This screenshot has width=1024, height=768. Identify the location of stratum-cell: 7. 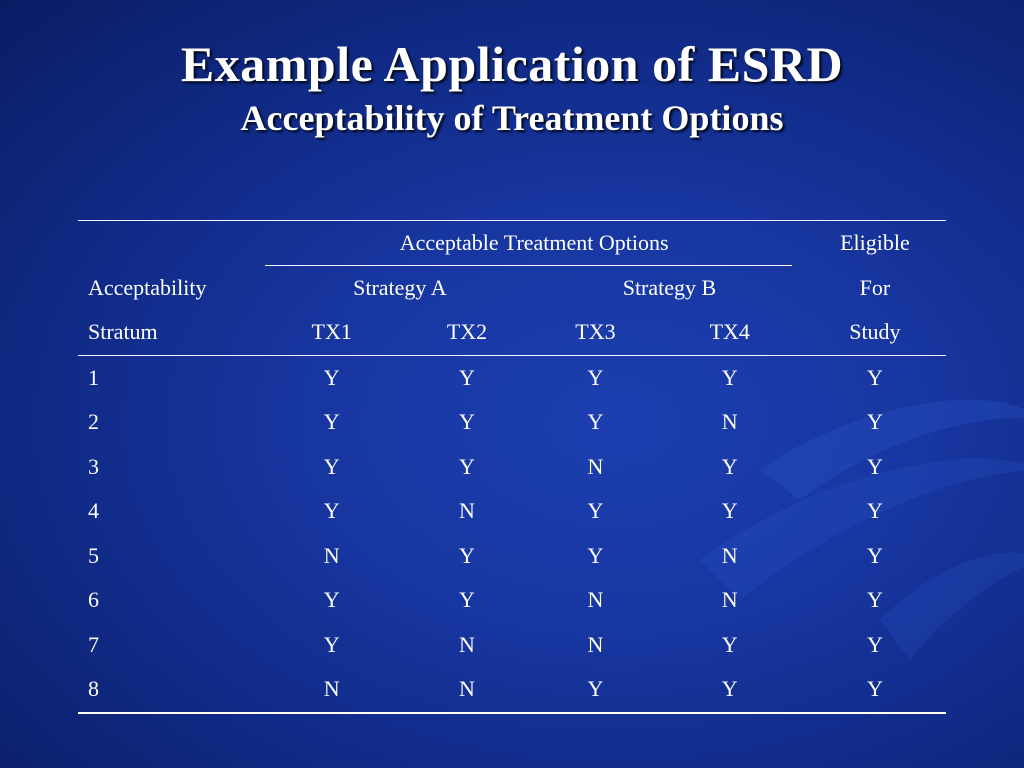
(93, 644).